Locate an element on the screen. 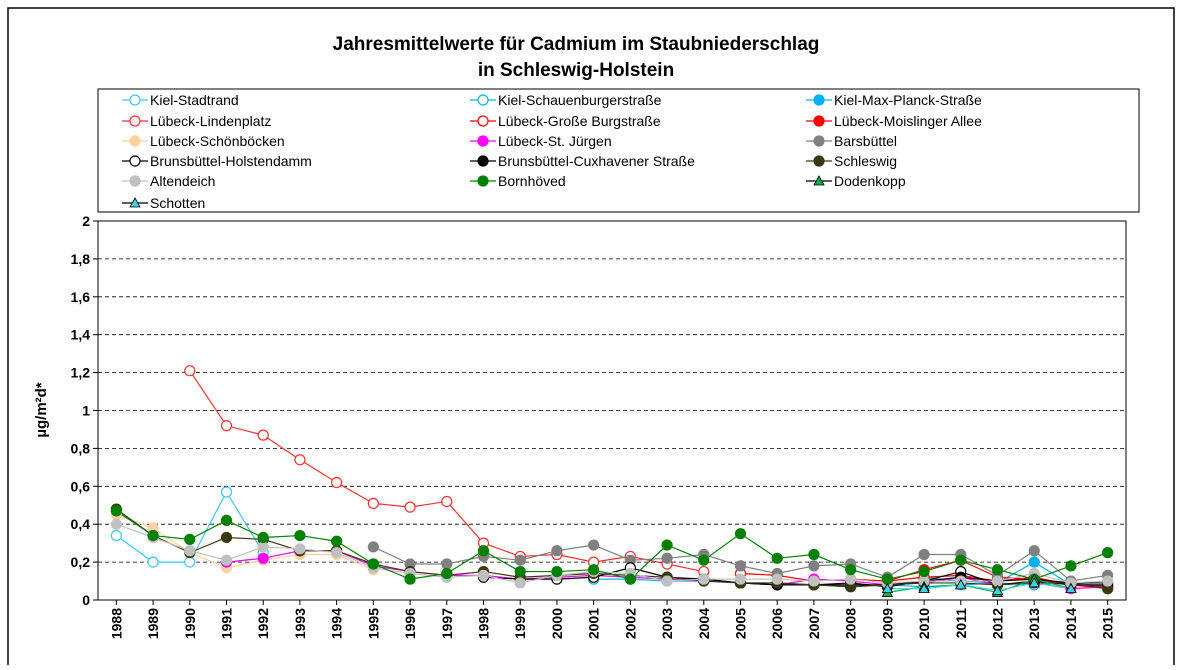  x-tick-label: 2015 is located at coordinates (1108, 623).